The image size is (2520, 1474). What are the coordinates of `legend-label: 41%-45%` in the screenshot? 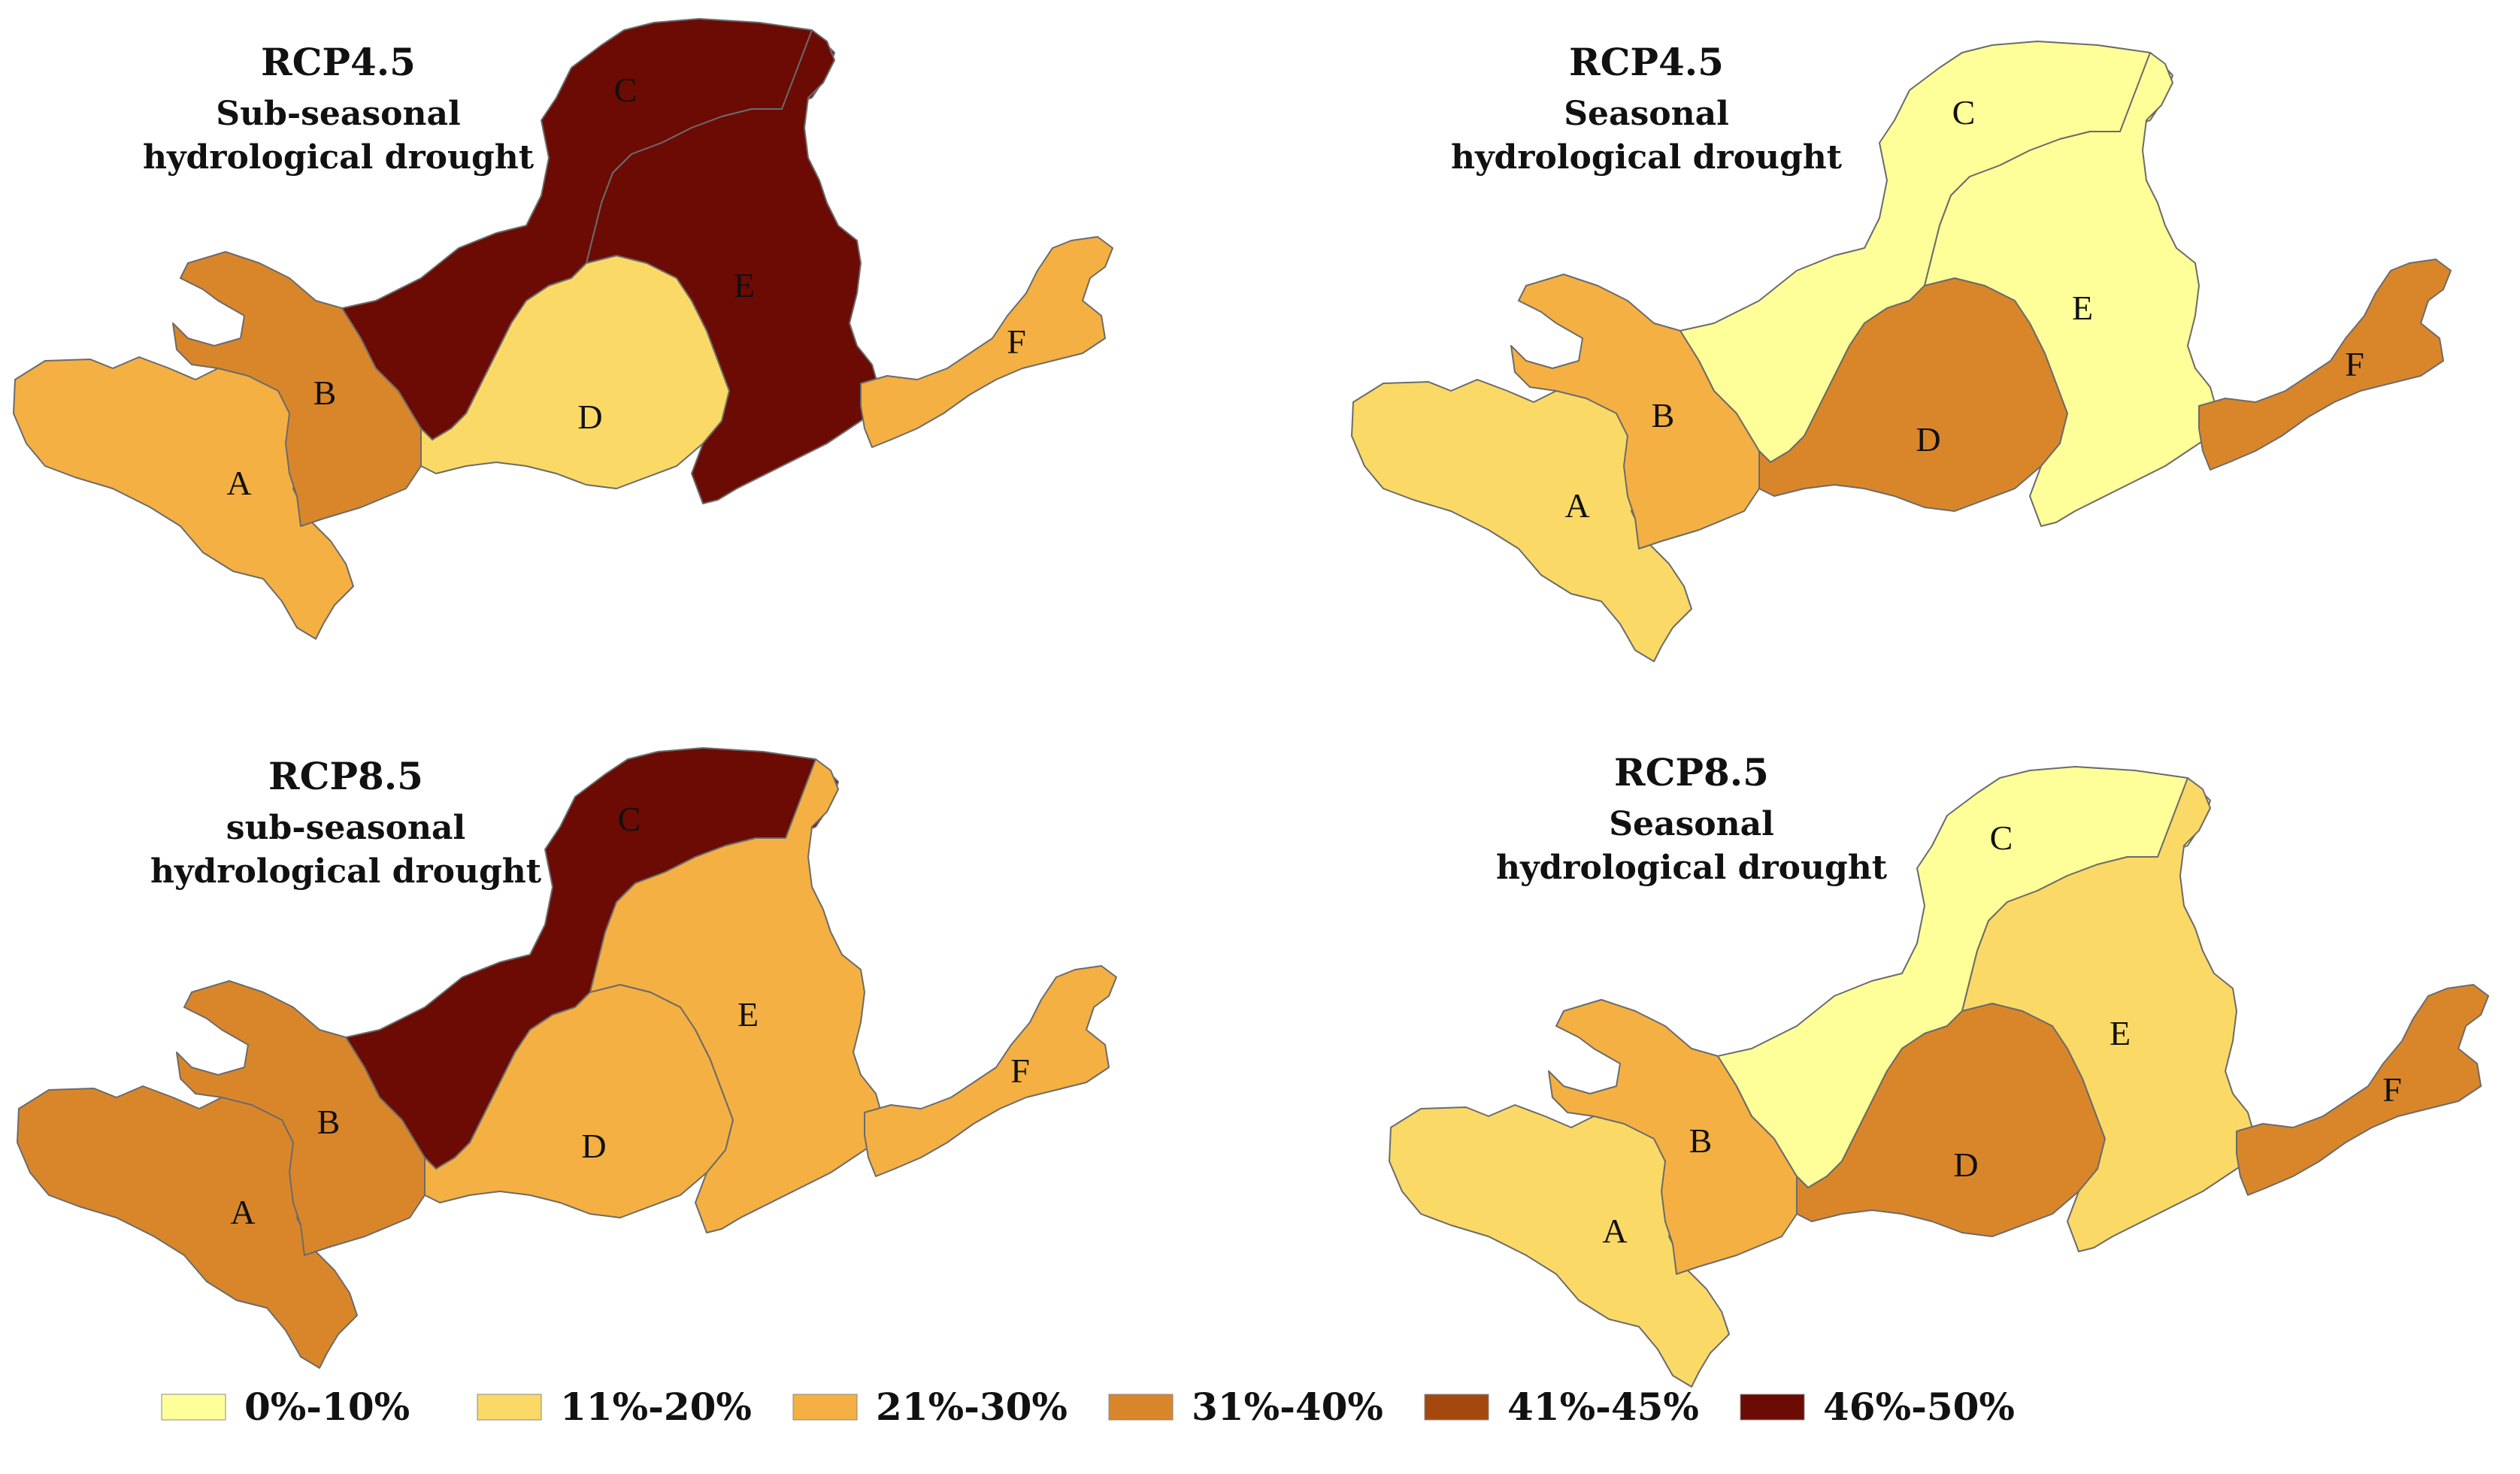 It's located at (1603, 1407).